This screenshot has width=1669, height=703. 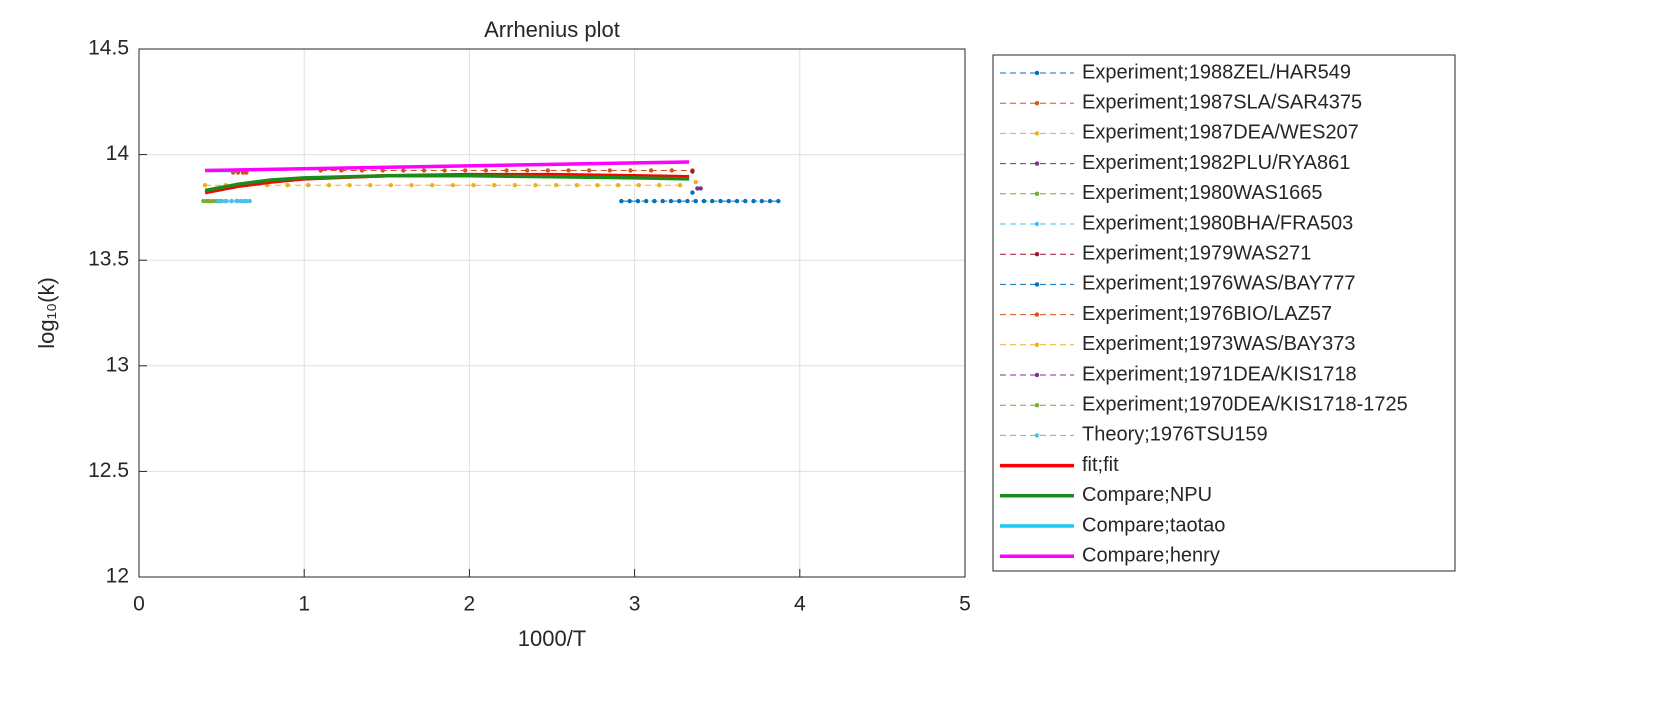 What do you see at coordinates (1218, 344) in the screenshot?
I see `legend-label: Experiment;1973WAS/BAY373` at bounding box center [1218, 344].